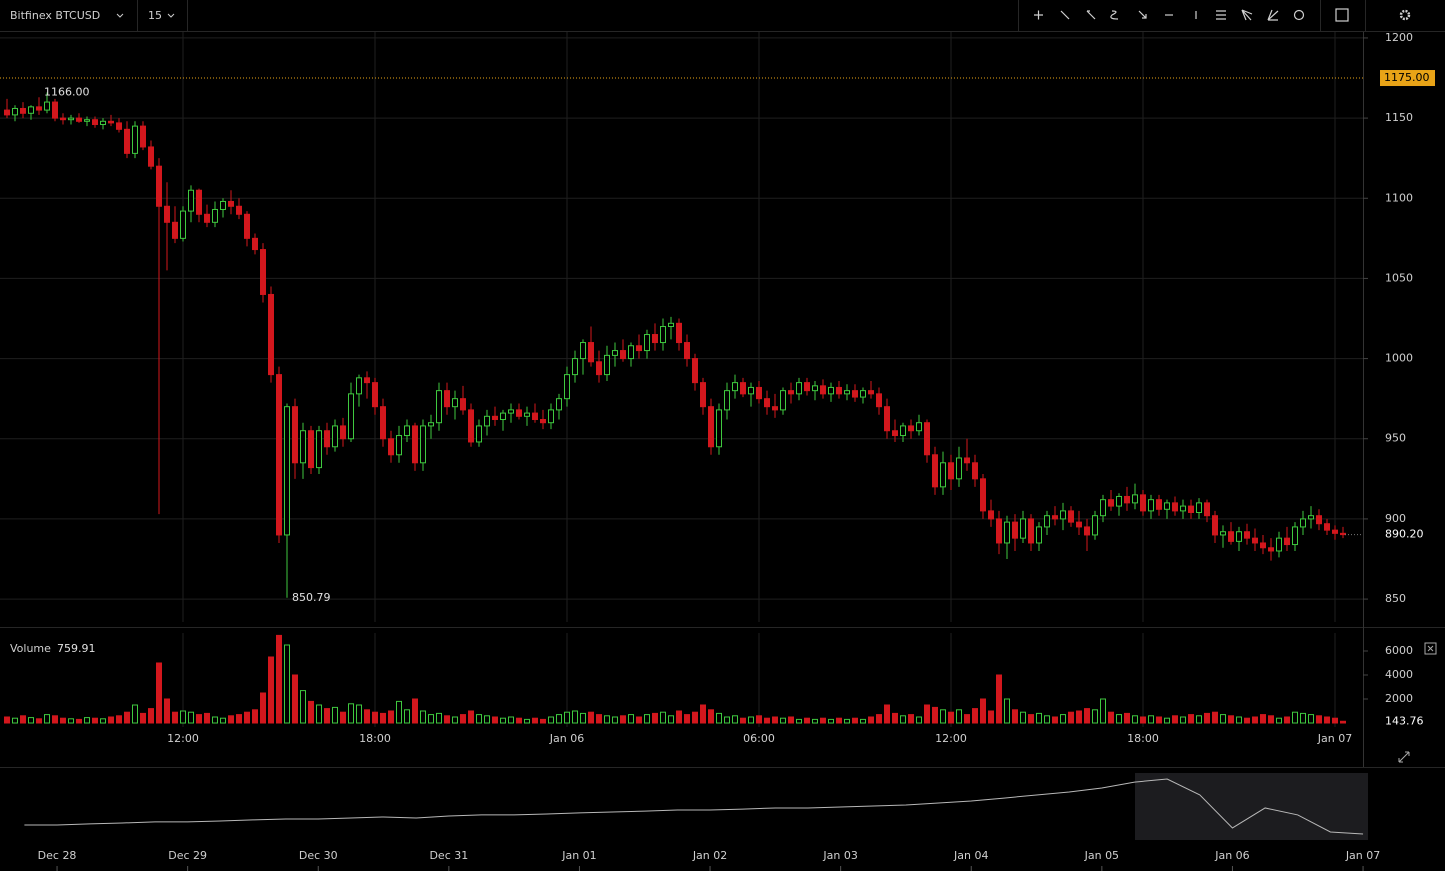  What do you see at coordinates (1251, 806) in the screenshot?
I see `navigator-window` at bounding box center [1251, 806].